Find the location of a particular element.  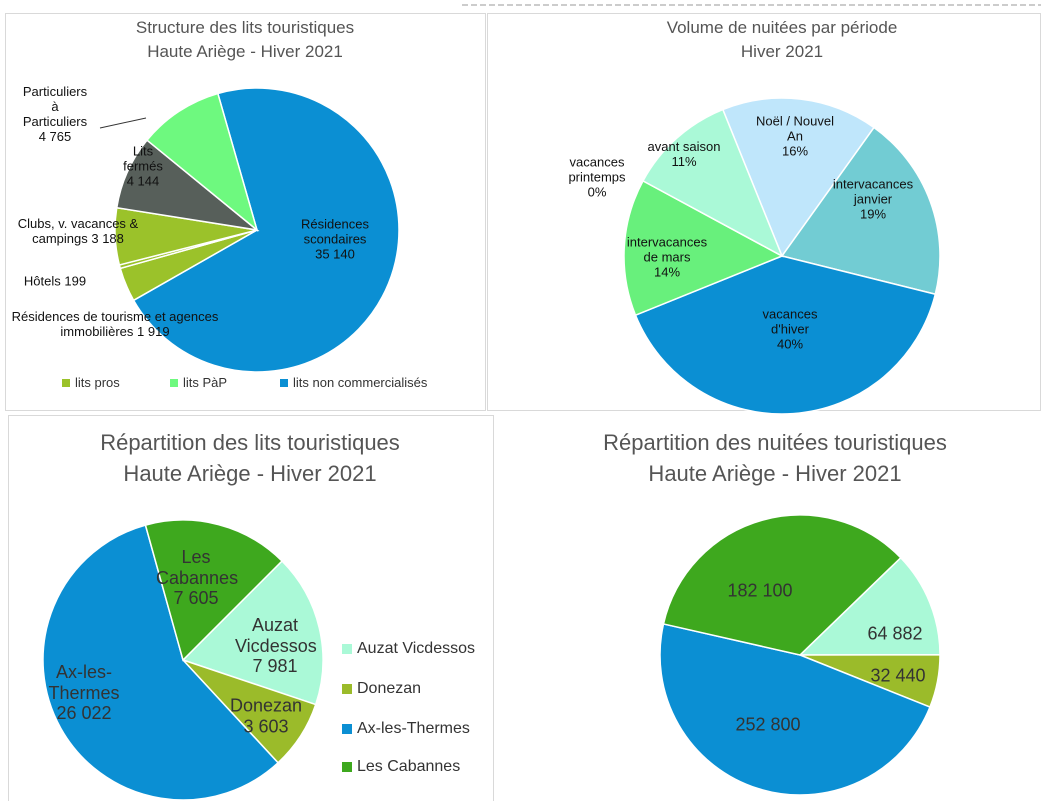

value-label: 19% is located at coordinates (873, 214).